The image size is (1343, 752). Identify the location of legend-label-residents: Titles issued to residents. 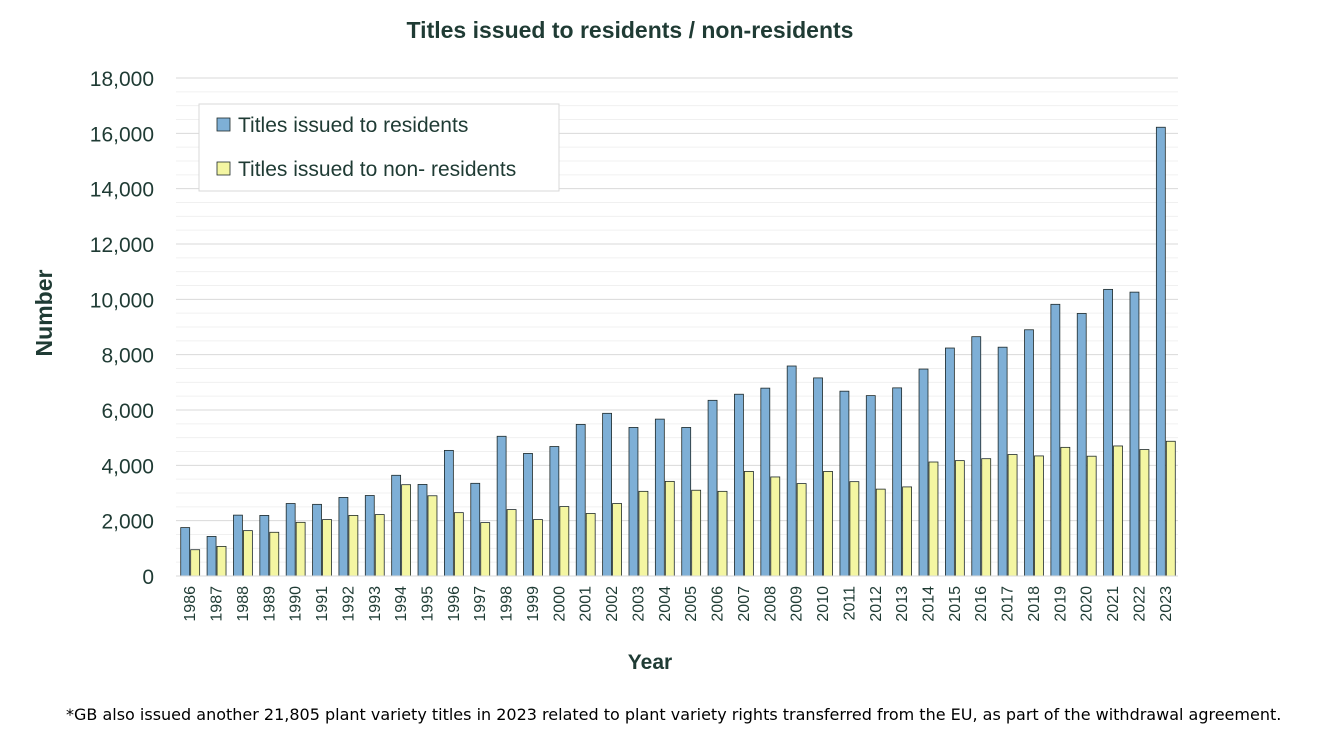
(353, 125).